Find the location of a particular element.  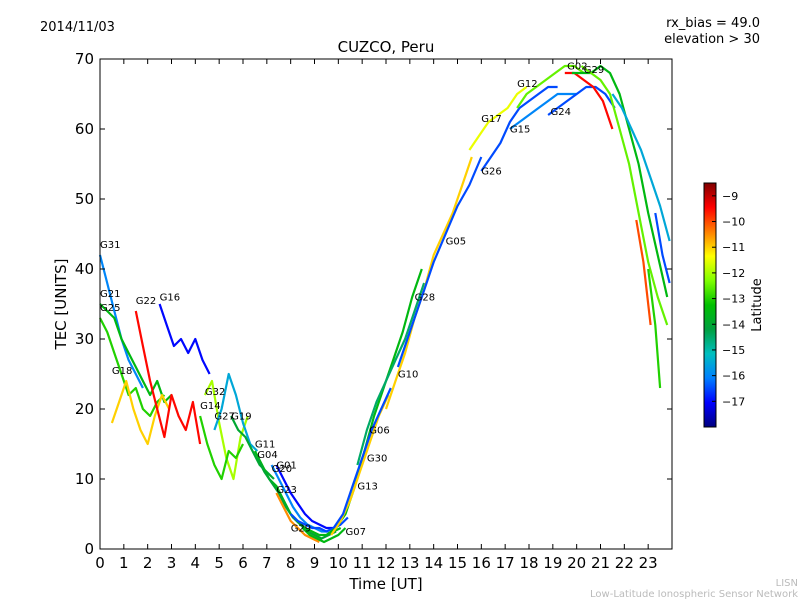

x-tick-label-6: 6 is located at coordinates (243, 563).